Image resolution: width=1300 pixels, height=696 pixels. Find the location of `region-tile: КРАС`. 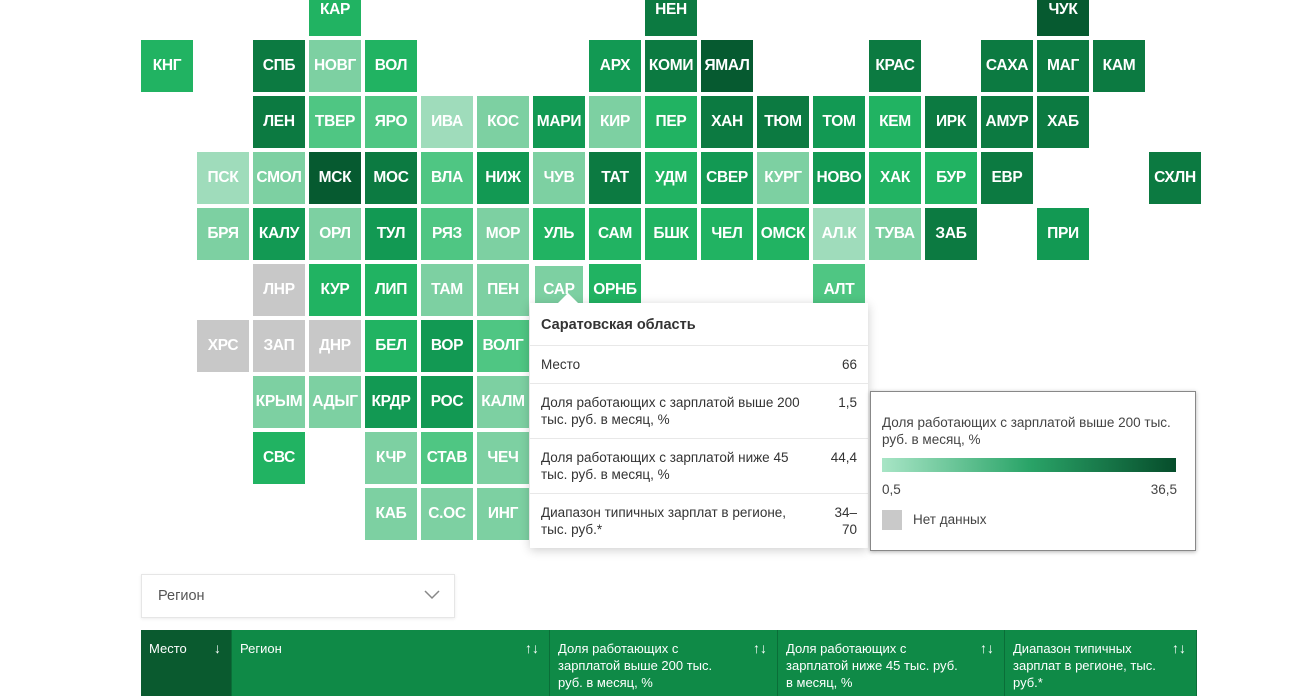

region-tile: КРАС is located at coordinates (895, 66).